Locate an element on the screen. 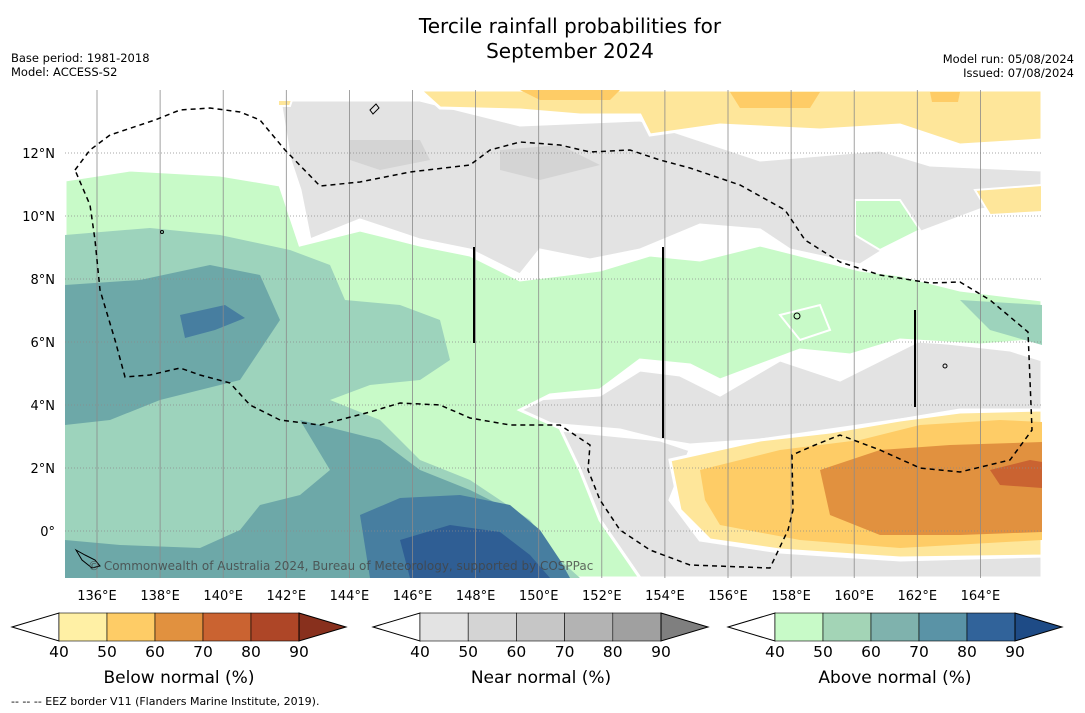 The width and height of the screenshot is (1085, 713). issued-date: Issued: 07/08/2024 is located at coordinates (1018, 73).